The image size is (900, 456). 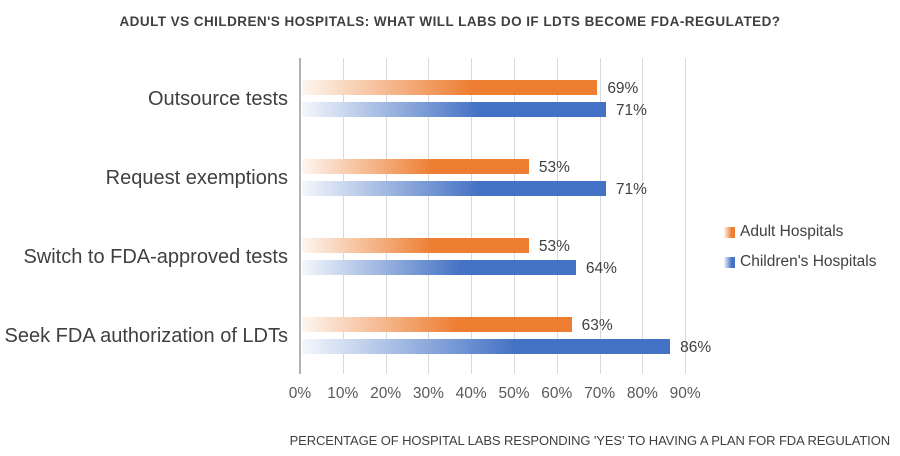 What do you see at coordinates (808, 261) in the screenshot?
I see `legend-label: Children's Hospitals` at bounding box center [808, 261].